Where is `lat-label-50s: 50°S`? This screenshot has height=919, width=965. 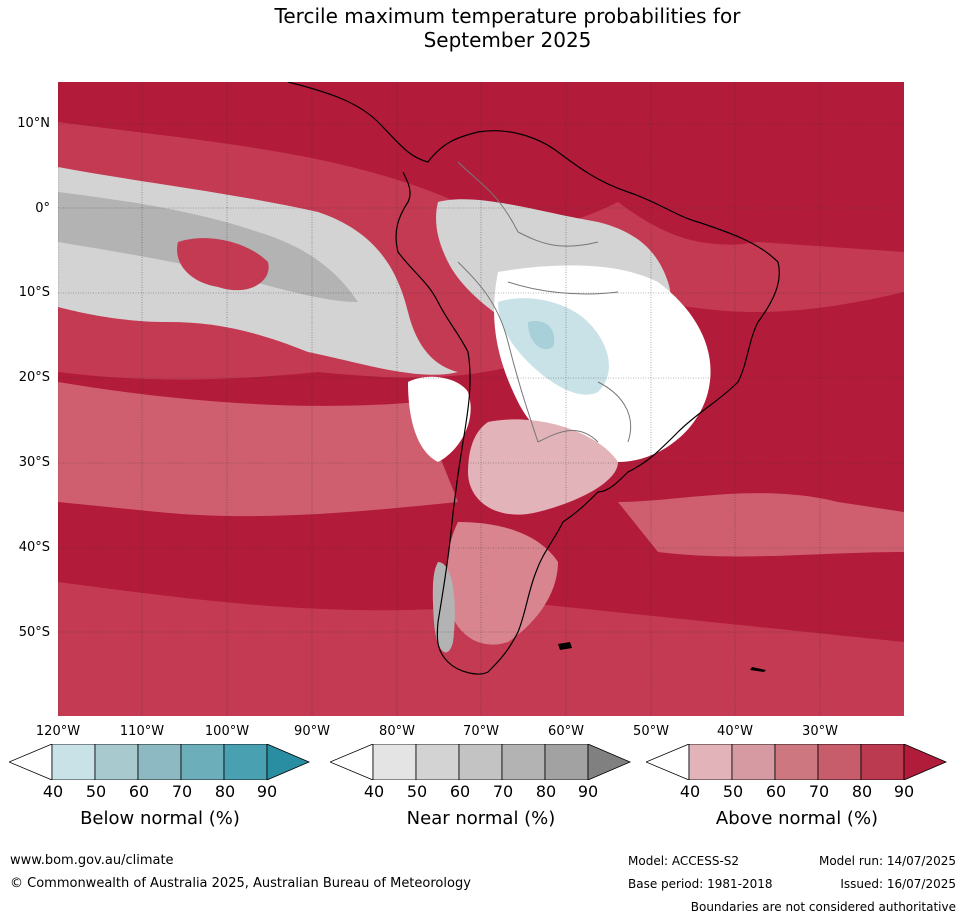
lat-label-50s: 50°S is located at coordinates (34, 632).